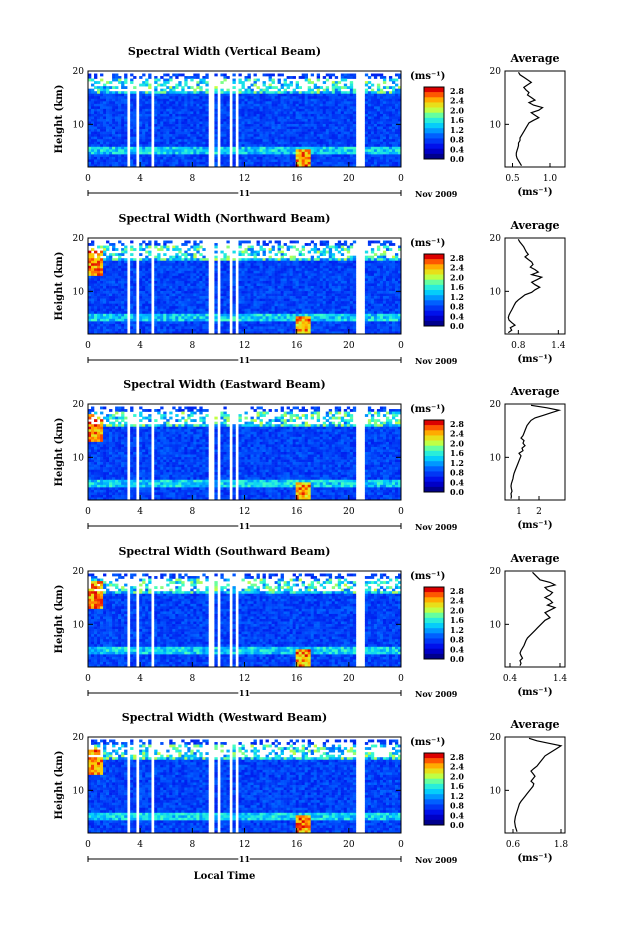 The height and width of the screenshot is (929, 621). Describe the element at coordinates (88, 179) in the screenshot. I see `x-tick-label: 0` at that location.